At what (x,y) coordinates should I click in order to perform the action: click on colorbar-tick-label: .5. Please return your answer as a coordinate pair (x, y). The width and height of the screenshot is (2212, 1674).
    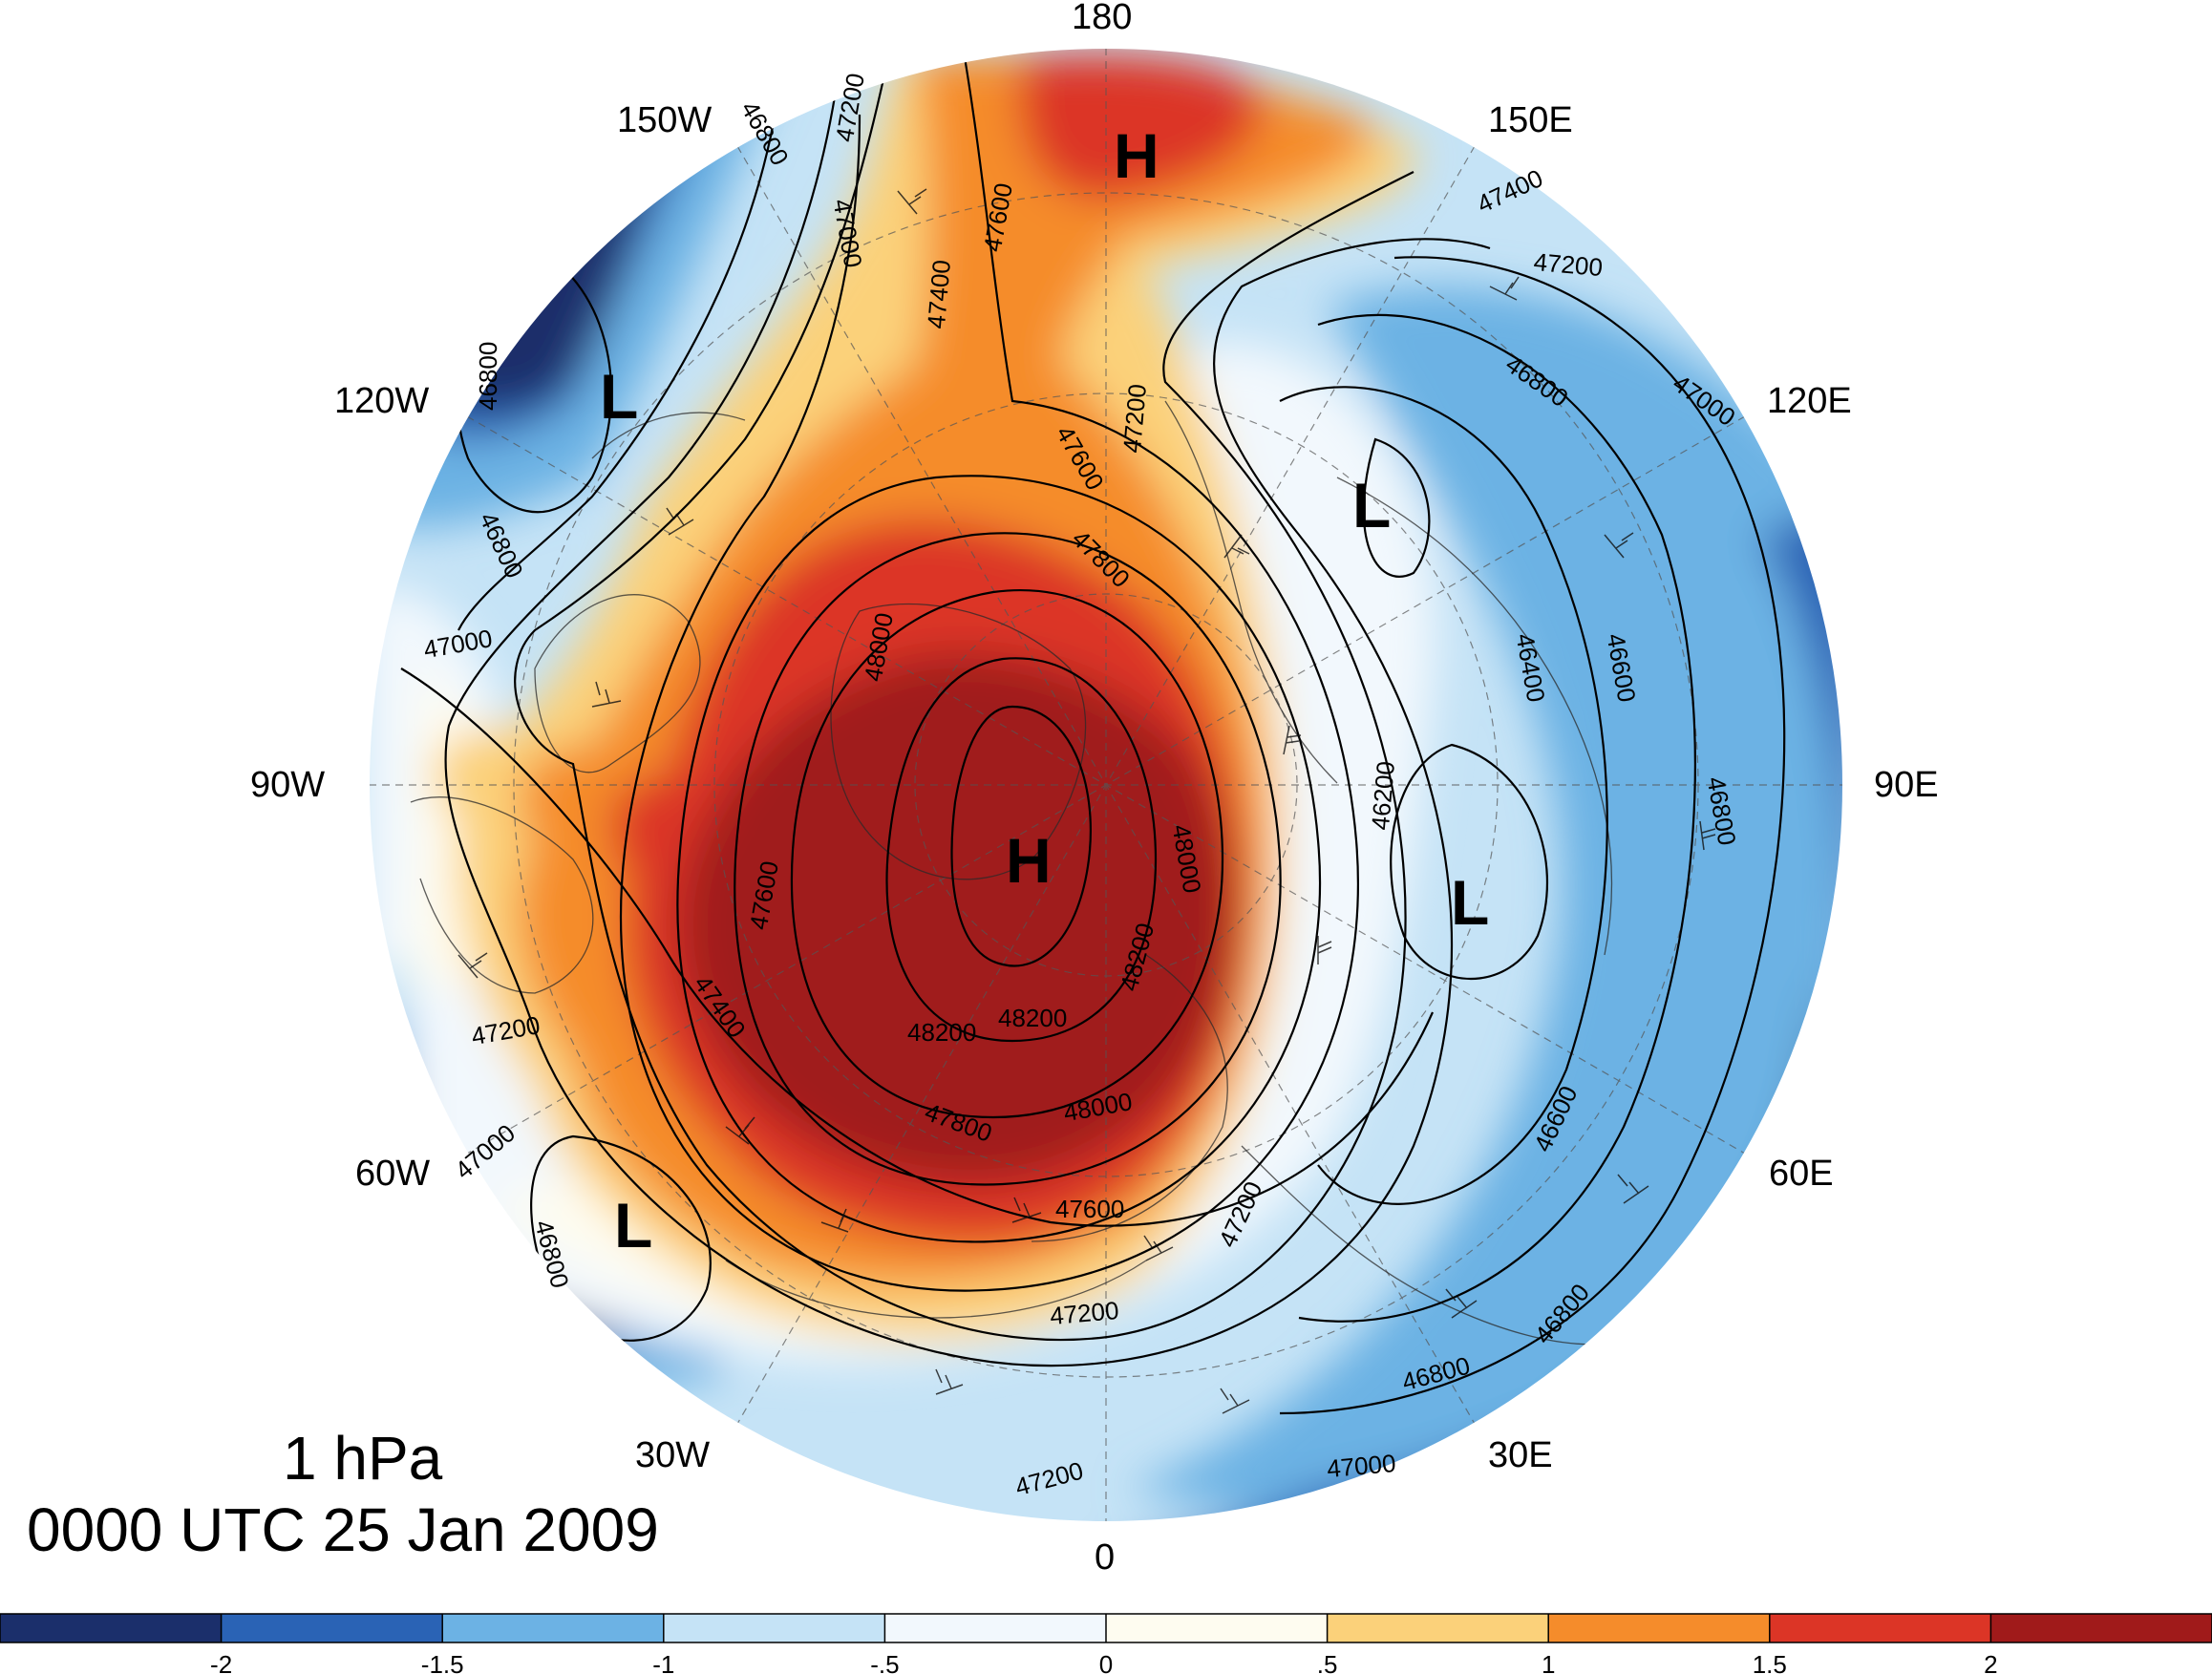
    Looking at the image, I should click on (1327, 1662).